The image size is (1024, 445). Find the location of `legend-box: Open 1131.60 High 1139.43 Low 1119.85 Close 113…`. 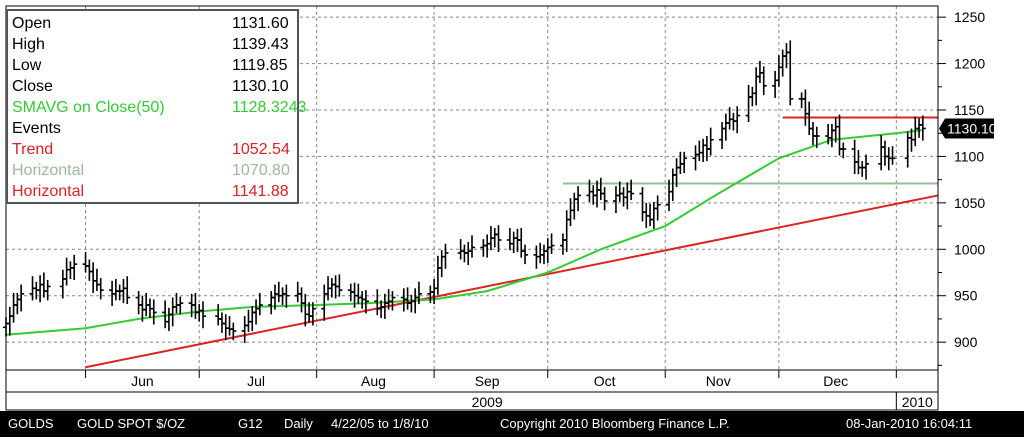

legend-box: Open 1131.60 High 1139.43 Low 1119.85 Close 113… is located at coordinates (156, 106).